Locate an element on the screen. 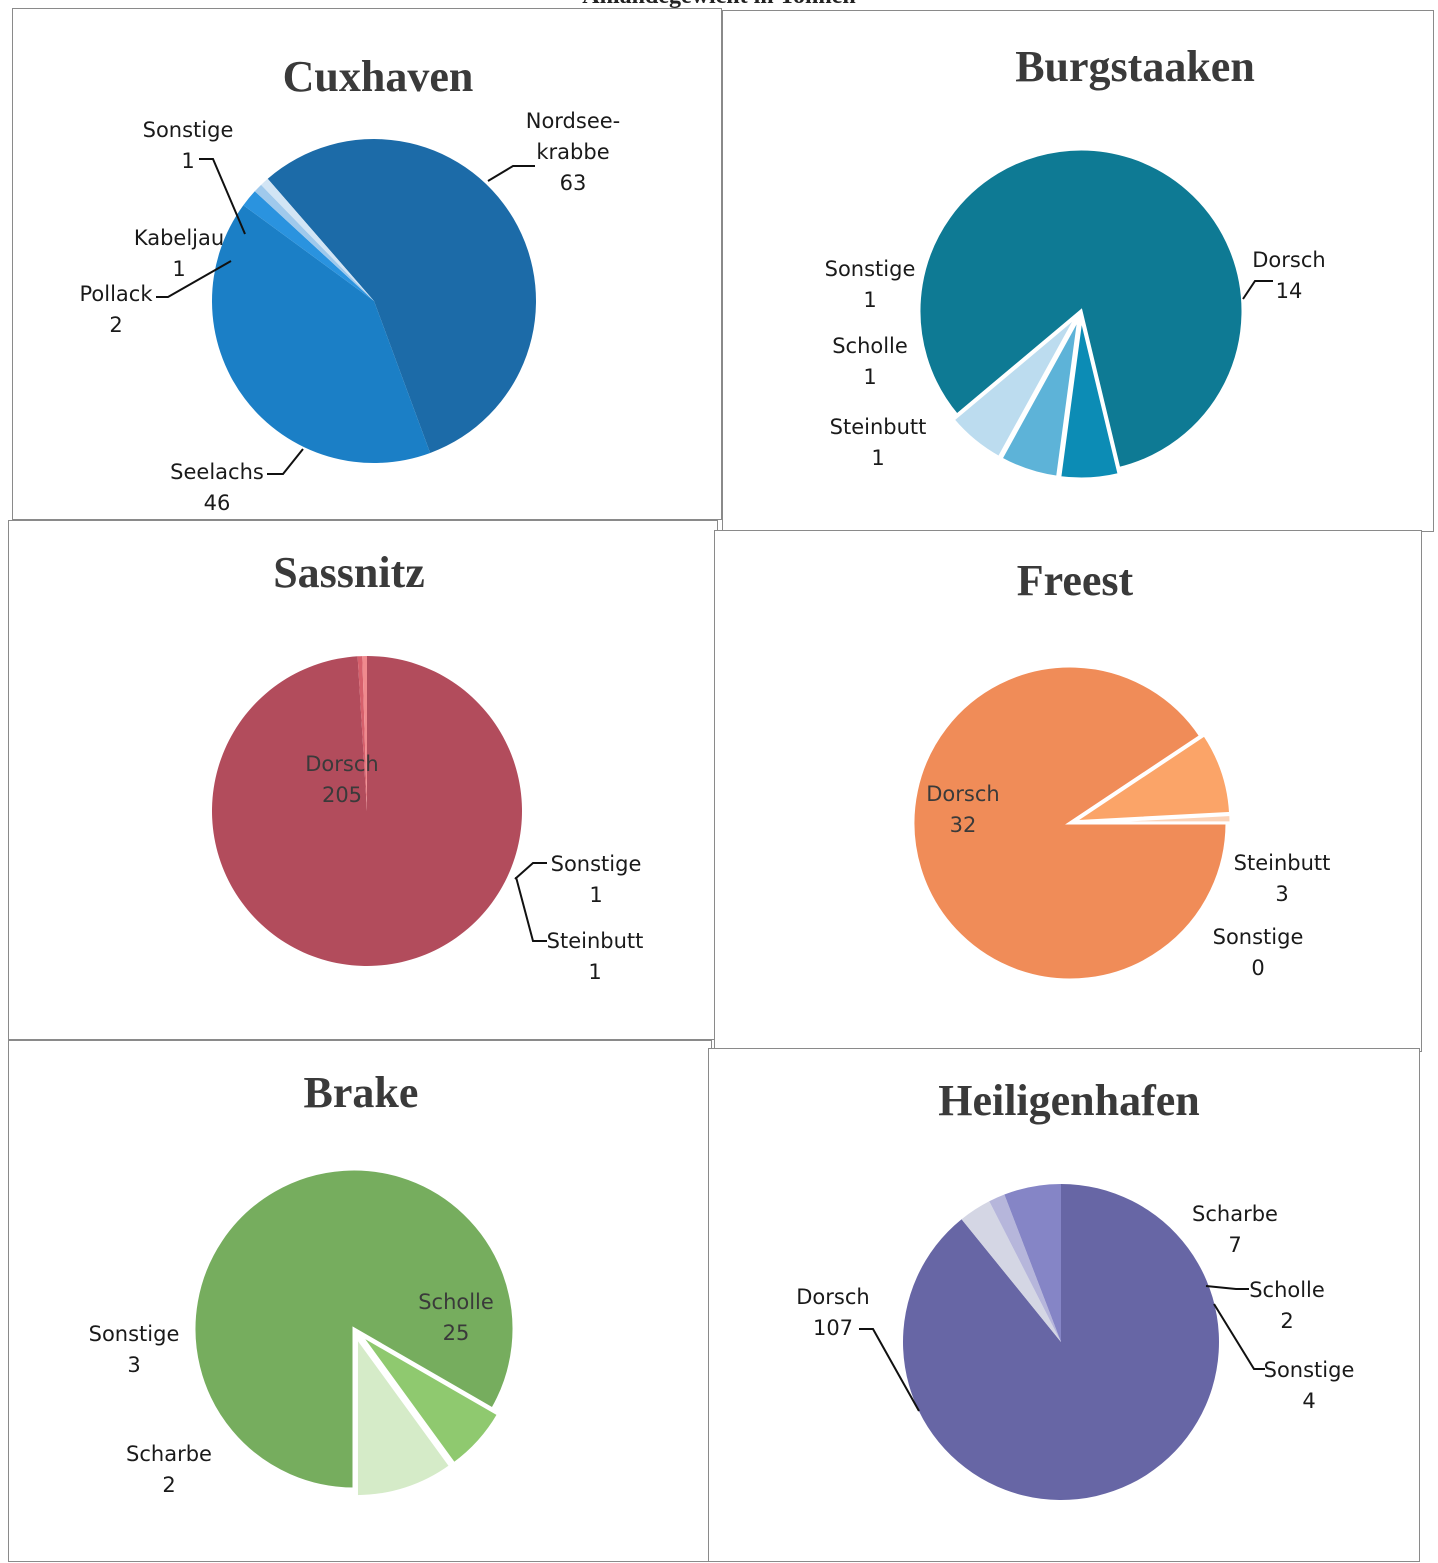  slice-label-text: Pollack is located at coordinates (116, 294).